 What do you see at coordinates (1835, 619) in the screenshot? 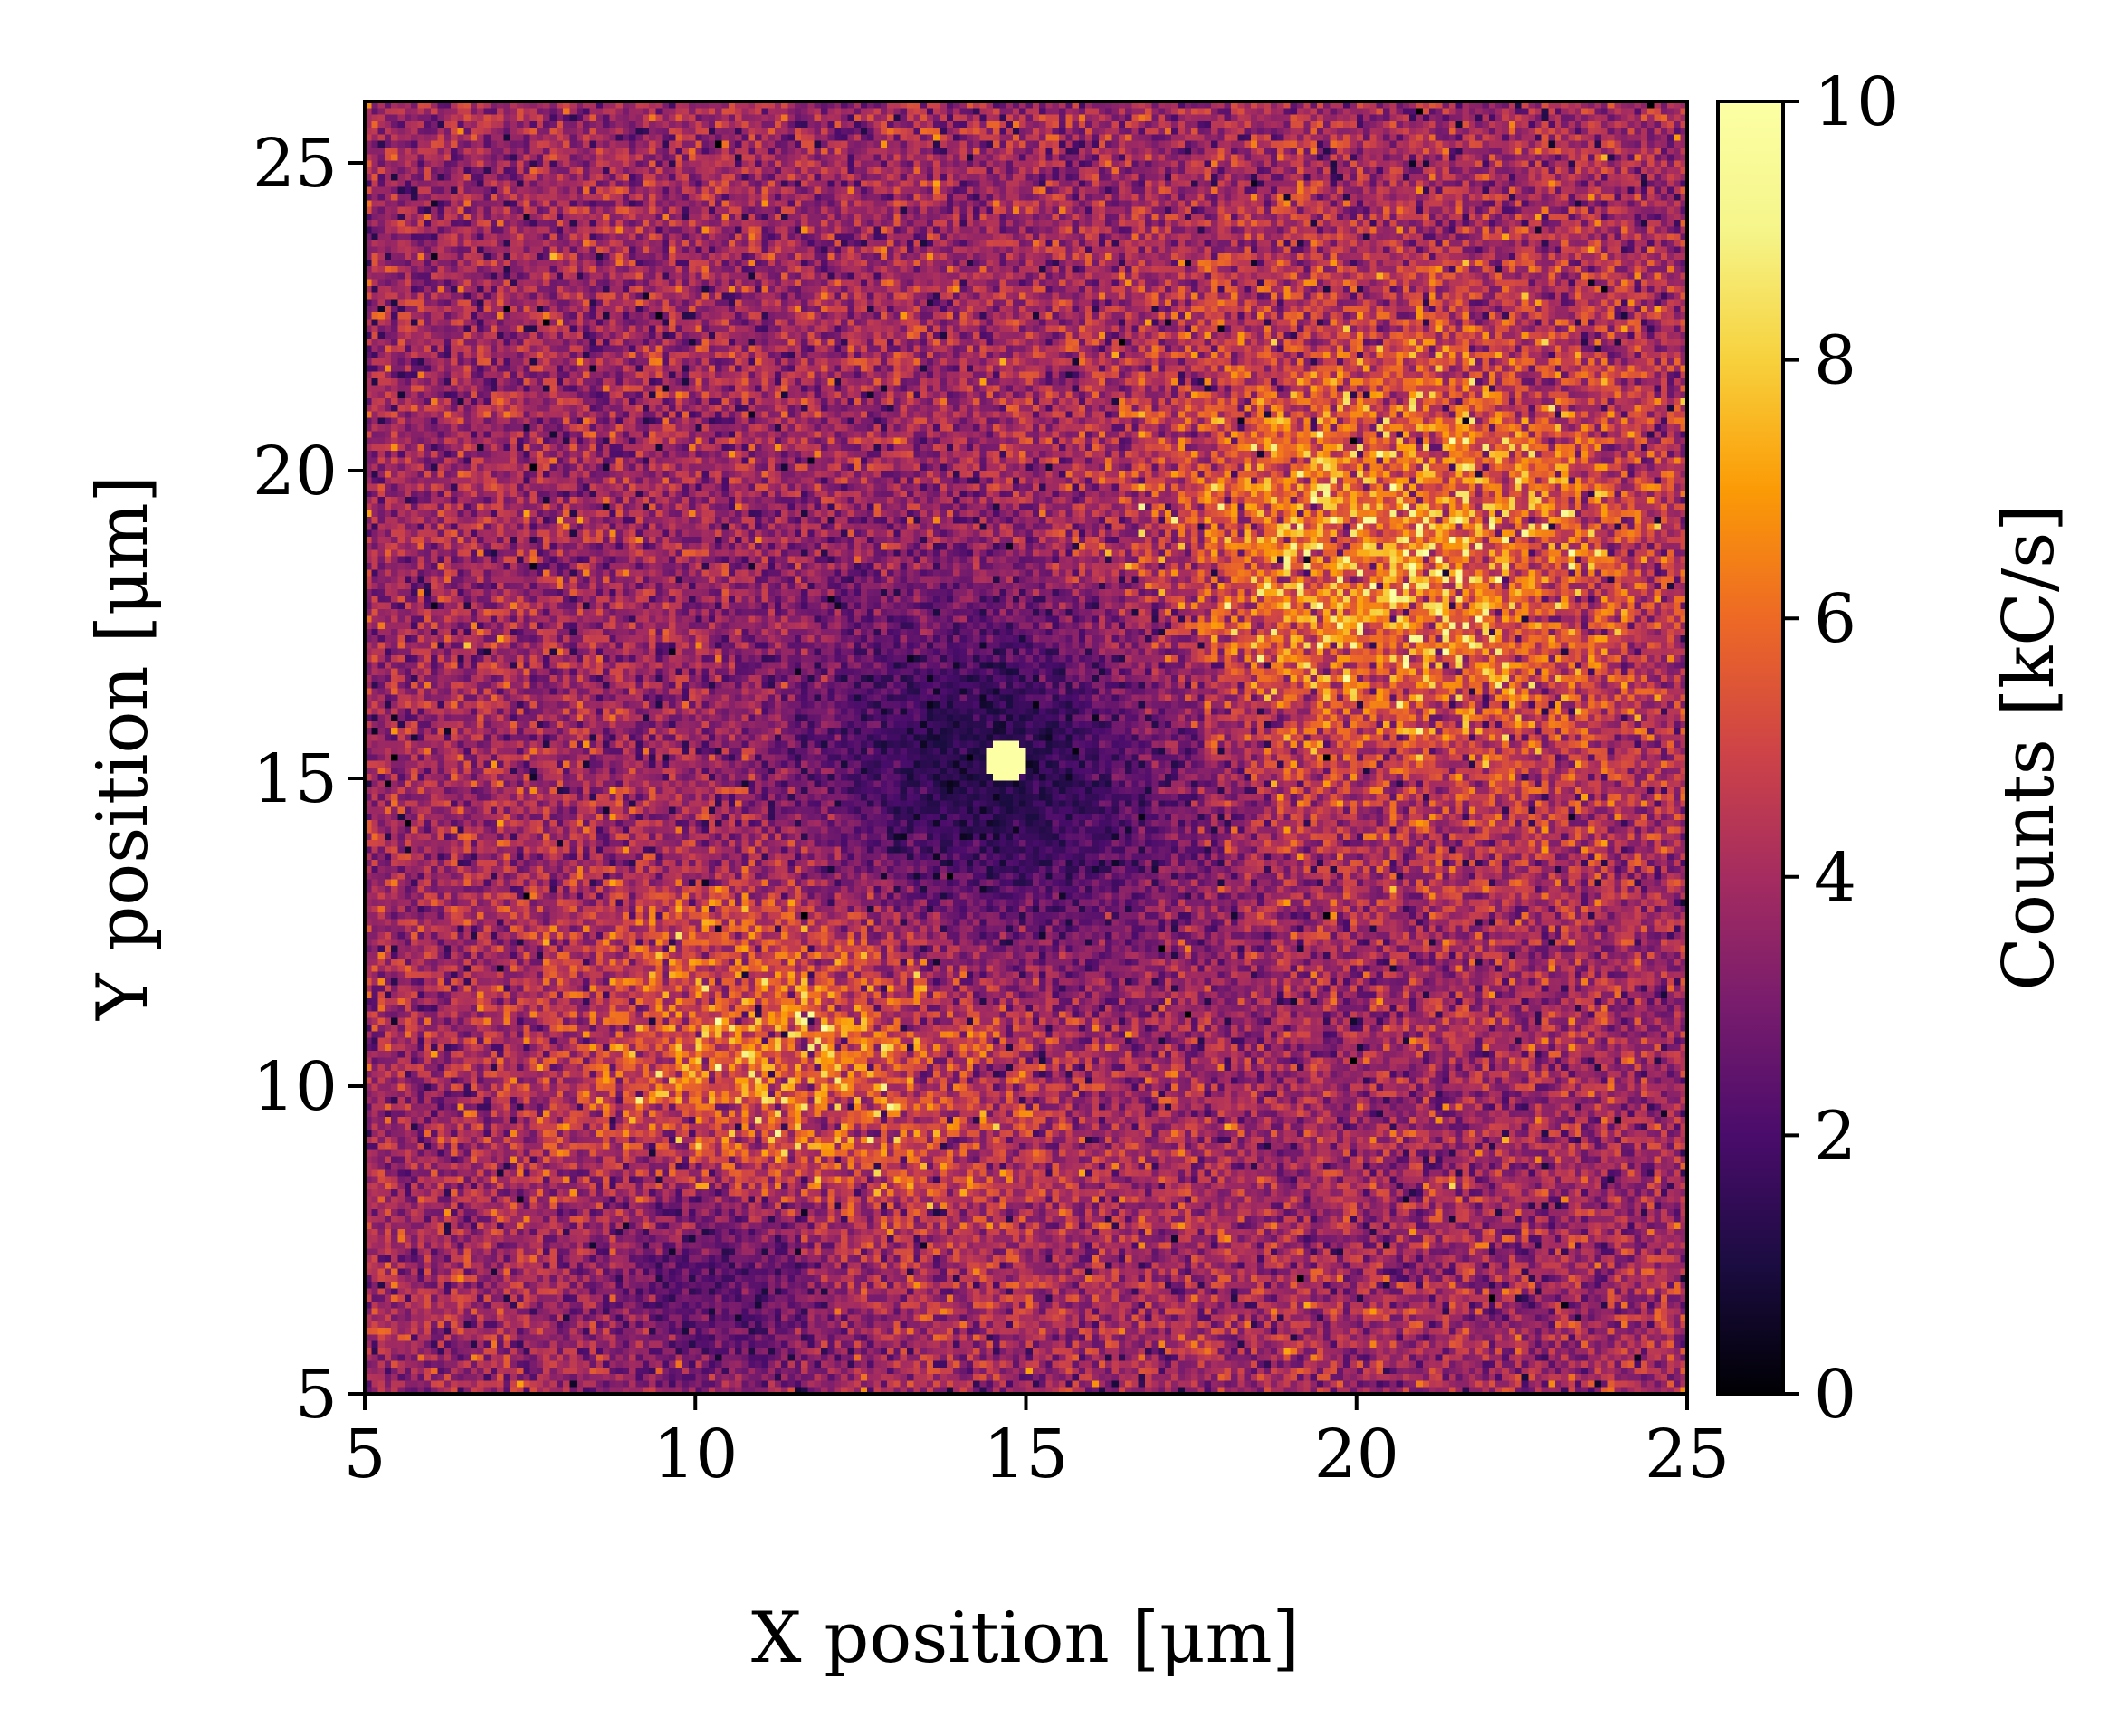
I see `colorbar-tick-label: 6` at bounding box center [1835, 619].